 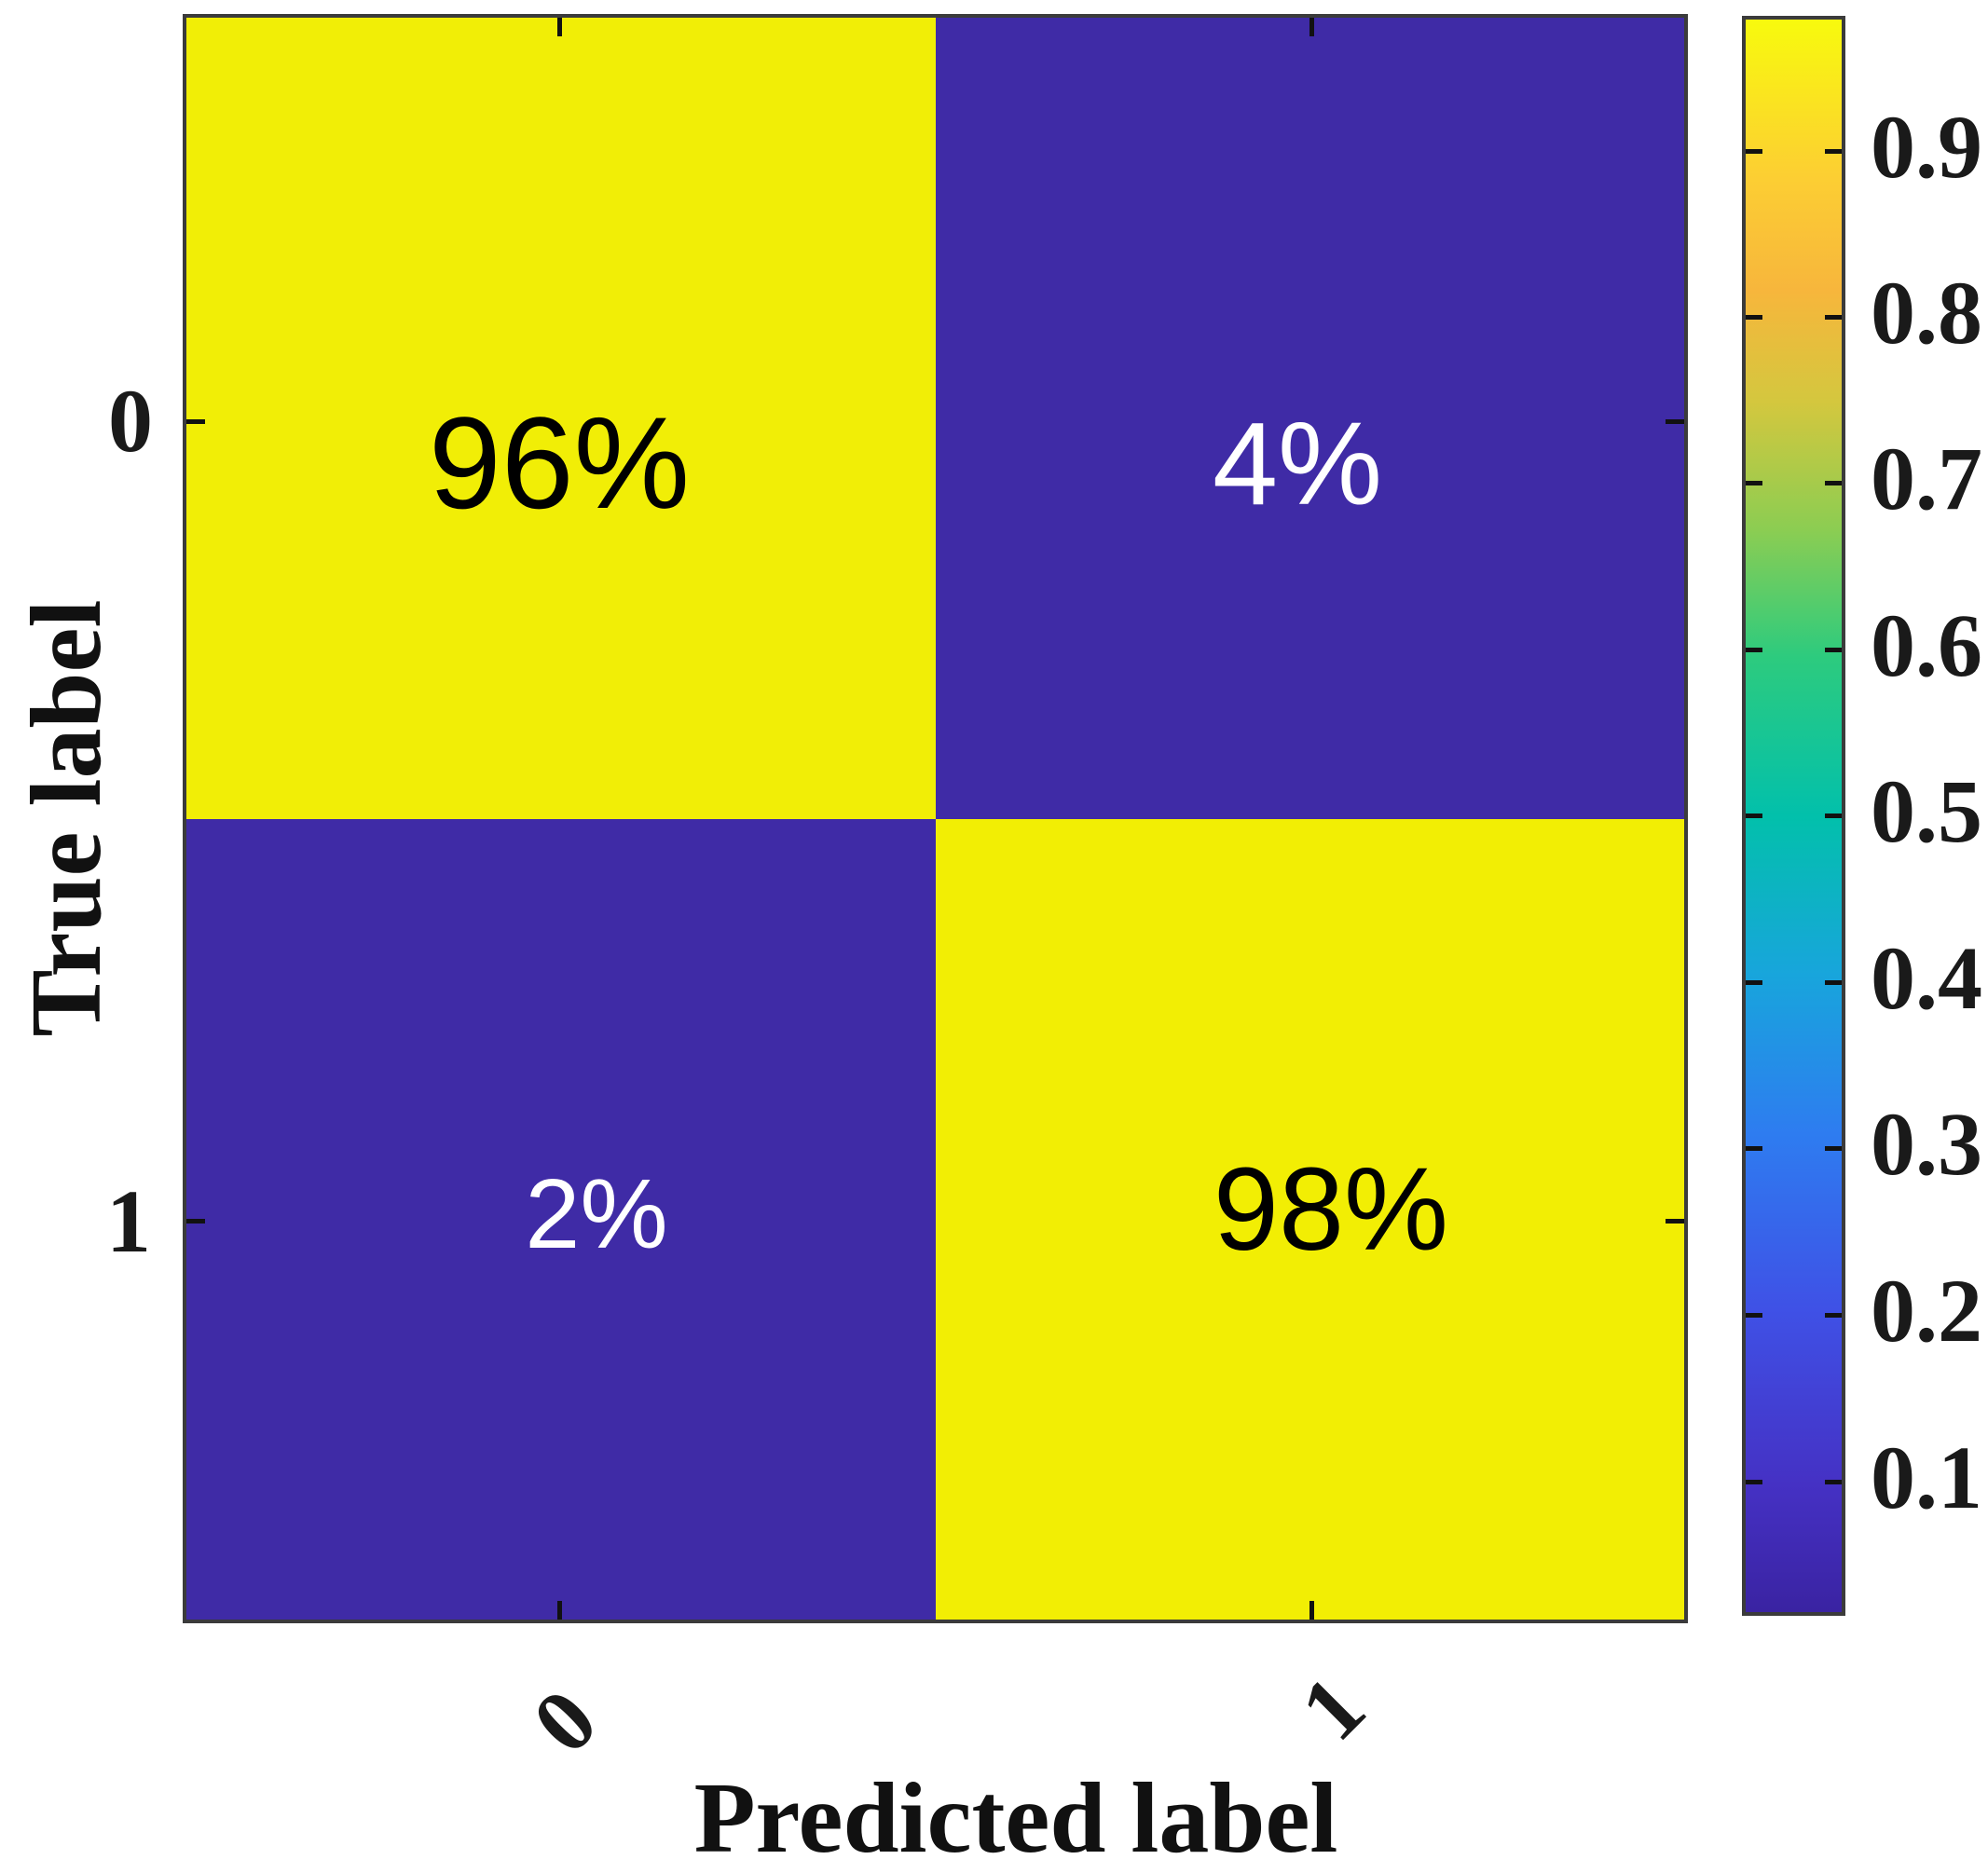 I want to click on x-tick-label-1: 1, so click(x=1332, y=1708).